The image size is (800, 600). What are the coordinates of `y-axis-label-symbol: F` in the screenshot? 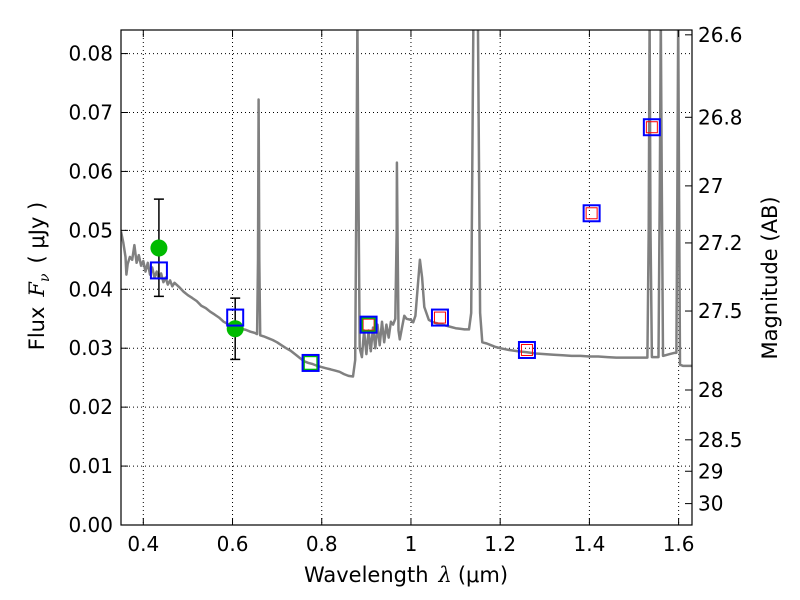 It's located at (37, 289).